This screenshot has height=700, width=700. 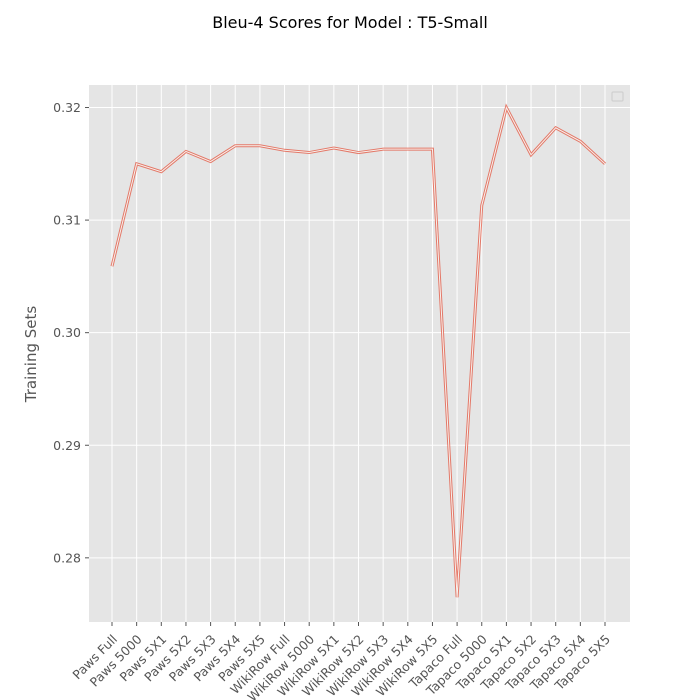 I want to click on y-axis: 0.28 0.29 0.30 0.31 0.32, so click(x=71, y=332).